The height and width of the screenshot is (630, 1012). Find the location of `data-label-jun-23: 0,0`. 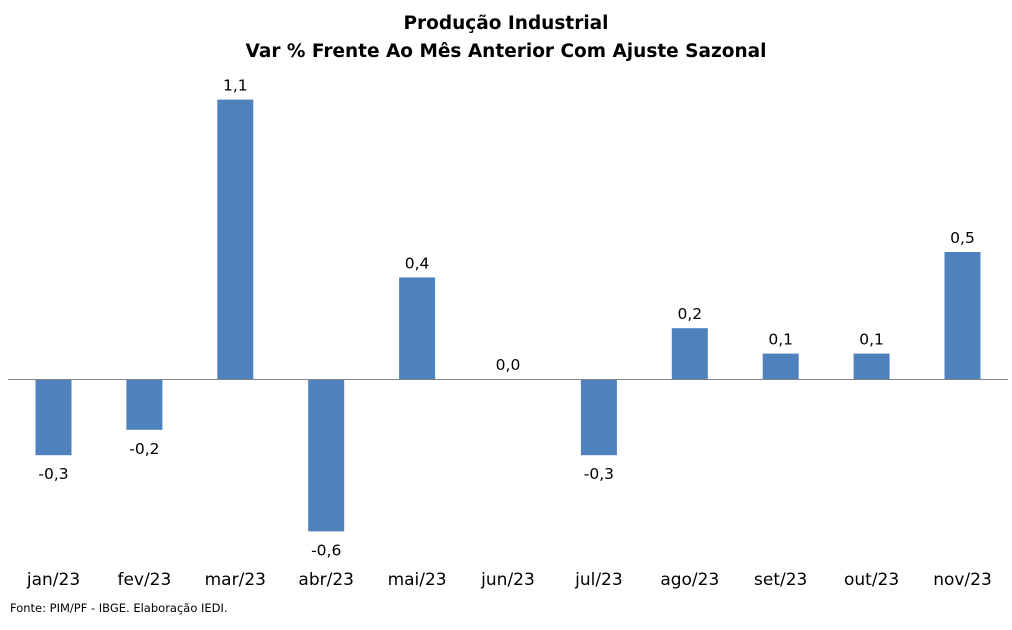

data-label-jun-23: 0,0 is located at coordinates (508, 365).